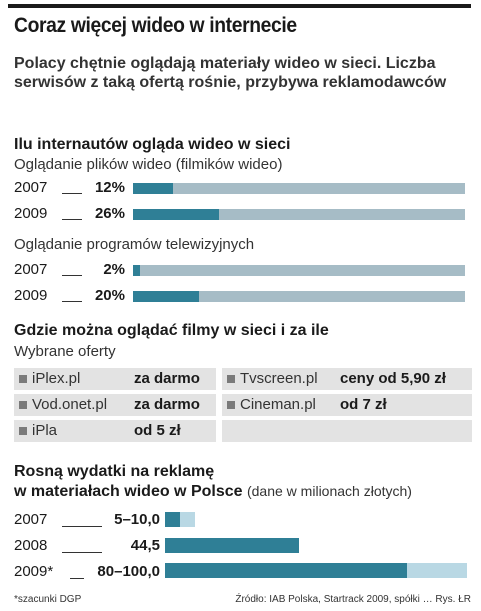 Image resolution: width=481 pixels, height=611 pixels. I want to click on offer-row: Vod.onet.pl za darmo, so click(115, 405).